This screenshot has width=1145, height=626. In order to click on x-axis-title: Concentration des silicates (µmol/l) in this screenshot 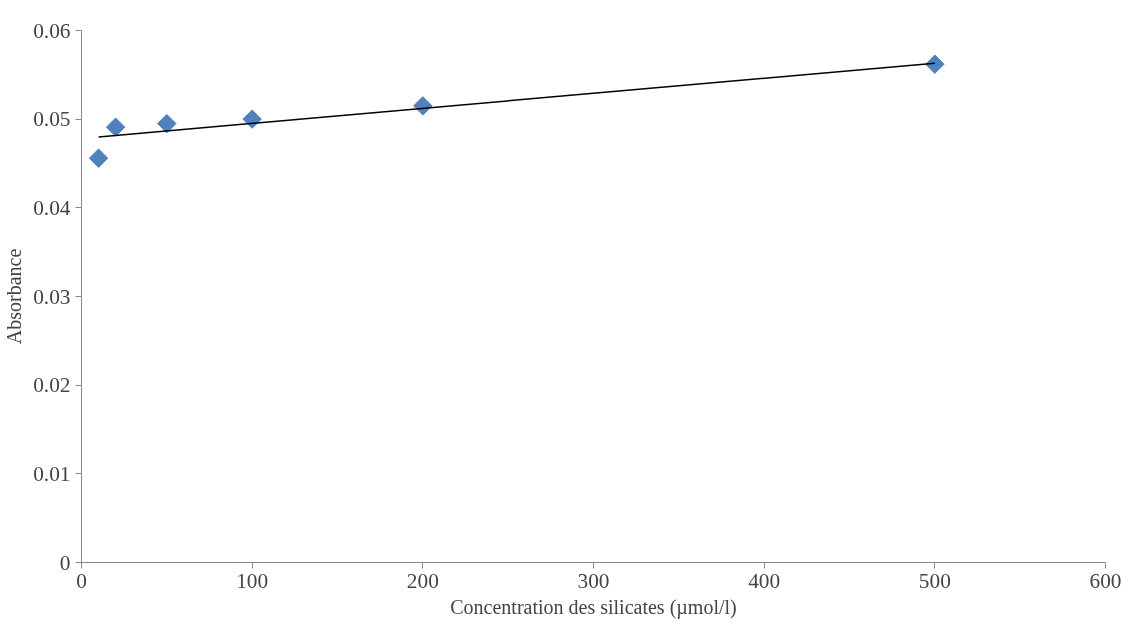, I will do `click(593, 607)`.